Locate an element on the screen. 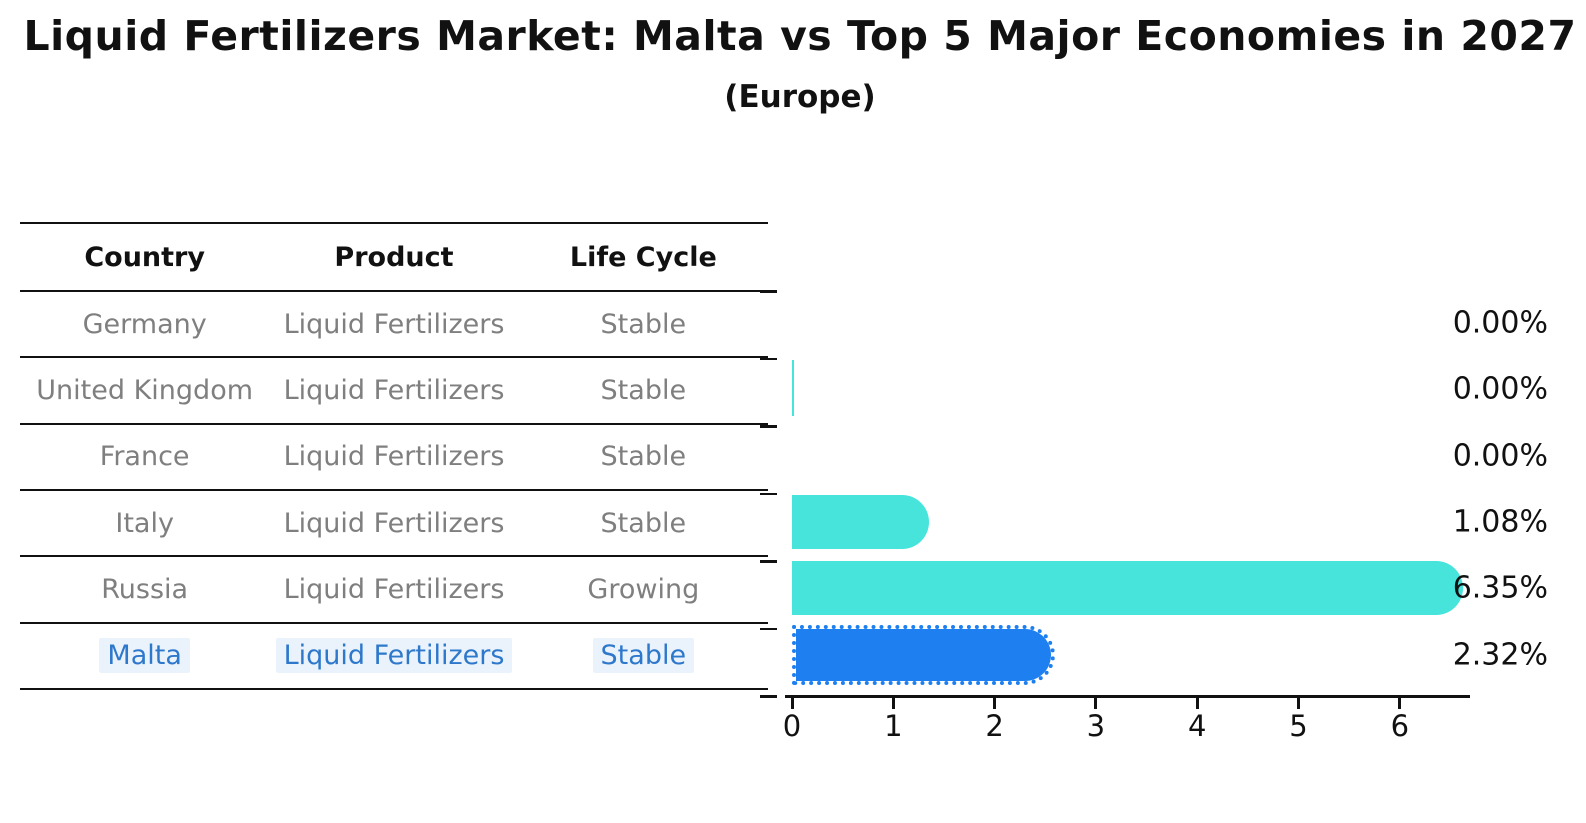  x-tick-label: 2 is located at coordinates (994, 726).